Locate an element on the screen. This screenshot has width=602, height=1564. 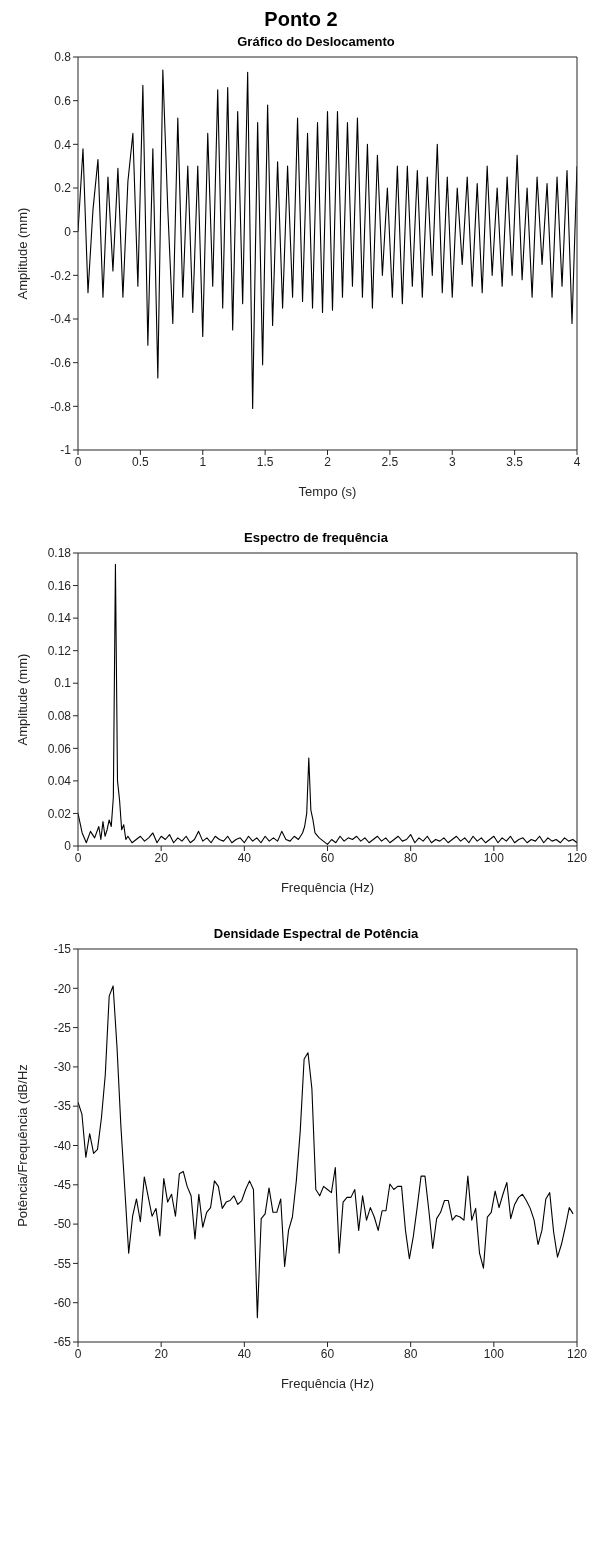
x-tick-label: 2.5 is located at coordinates (390, 461).